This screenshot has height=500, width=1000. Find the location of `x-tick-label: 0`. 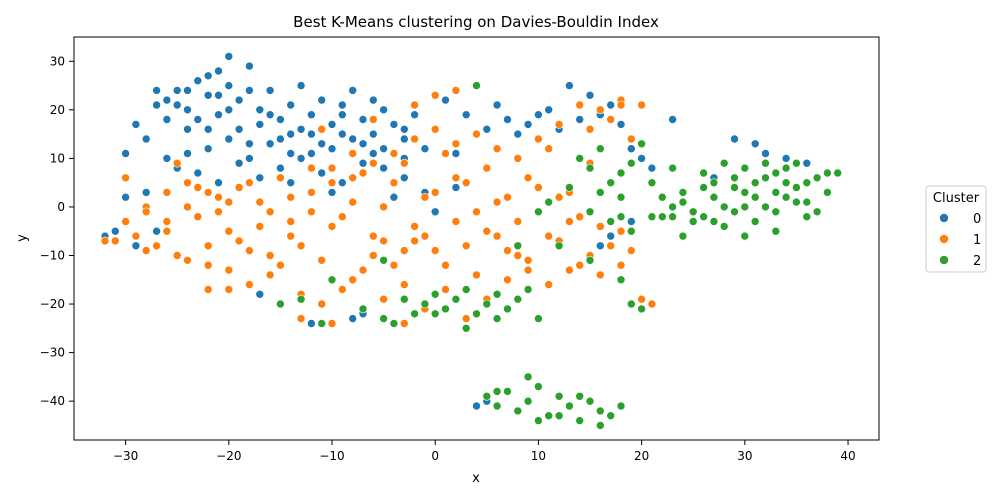

x-tick-label: 0 is located at coordinates (435, 456).